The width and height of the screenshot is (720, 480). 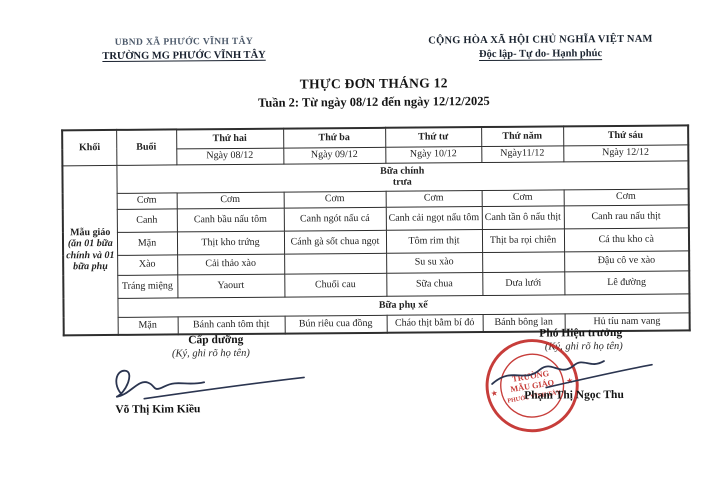 I want to click on stamp-star-right: ★, so click(x=569, y=381).